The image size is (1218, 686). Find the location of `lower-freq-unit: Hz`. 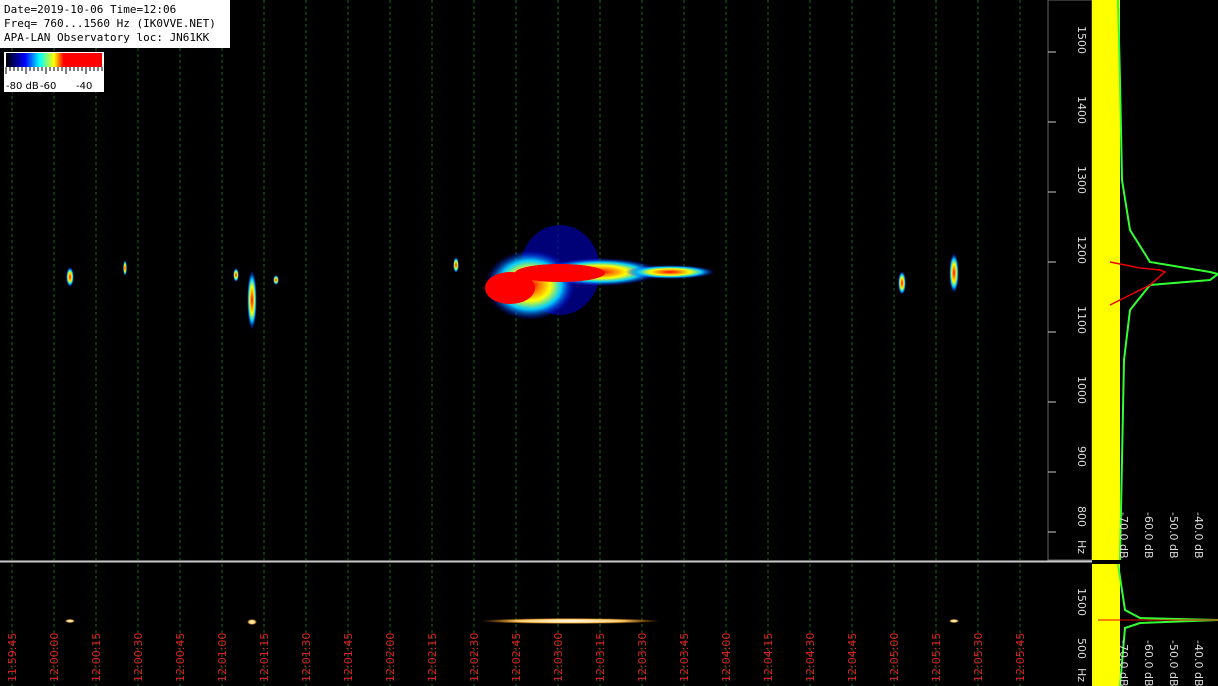

lower-freq-unit: Hz is located at coordinates (1081, 675).